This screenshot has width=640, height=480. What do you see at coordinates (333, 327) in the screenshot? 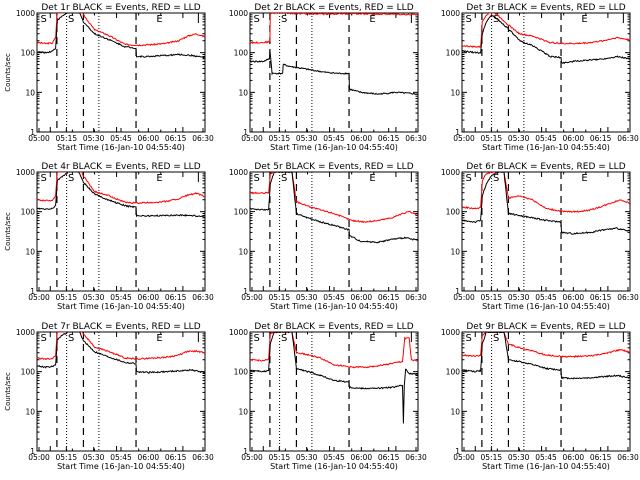
I see `panel-title: Det 8r BLACK = Events, RED = LLD` at bounding box center [333, 327].